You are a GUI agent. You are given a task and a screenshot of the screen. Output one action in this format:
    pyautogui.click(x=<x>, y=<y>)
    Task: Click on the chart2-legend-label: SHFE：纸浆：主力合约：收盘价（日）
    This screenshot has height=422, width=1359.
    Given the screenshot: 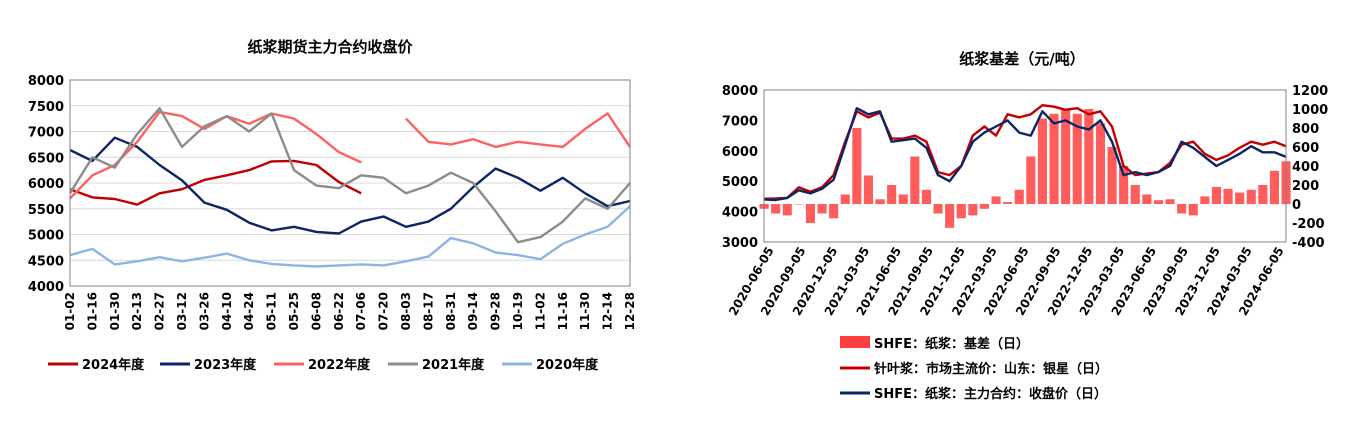 What is the action you would take?
    pyautogui.click(x=990, y=394)
    